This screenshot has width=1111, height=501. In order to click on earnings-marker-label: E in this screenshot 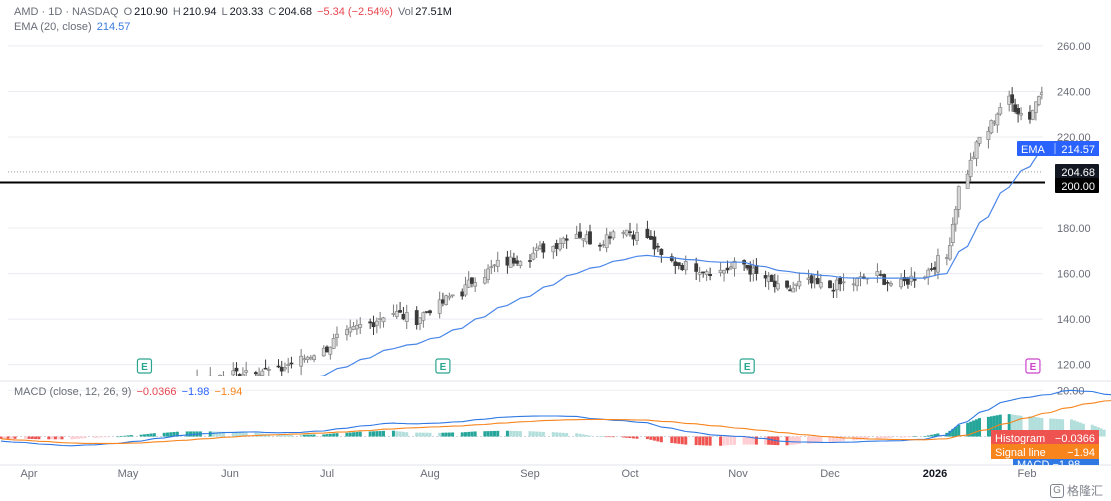, I will do `click(747, 367)`.